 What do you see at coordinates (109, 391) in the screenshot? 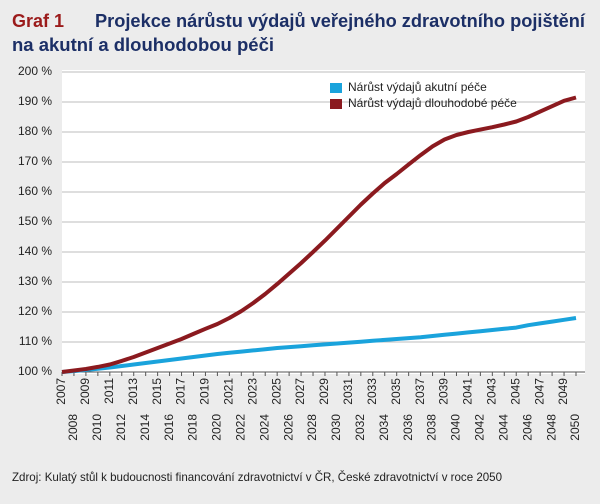
I see `x-tick-label: 2011` at bounding box center [109, 391].